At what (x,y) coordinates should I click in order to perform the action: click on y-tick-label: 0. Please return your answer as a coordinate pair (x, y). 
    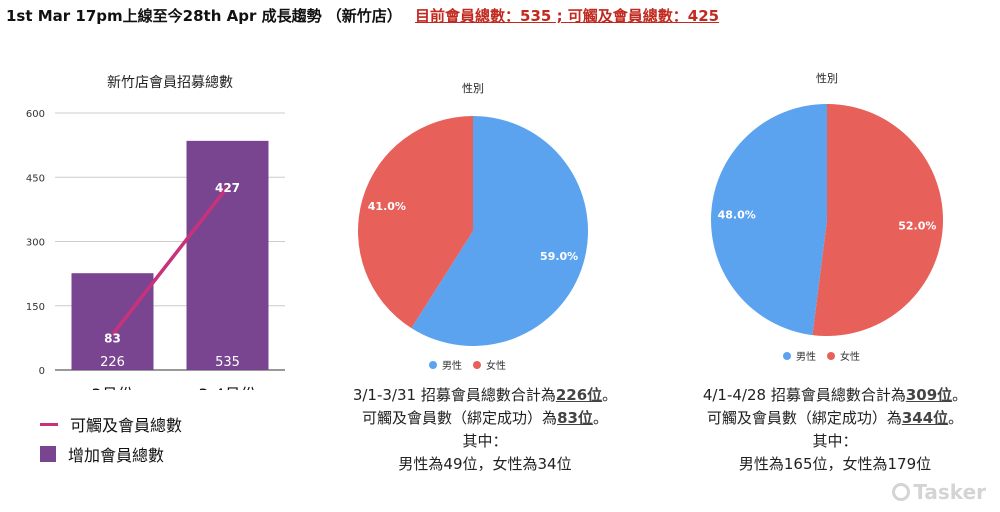
    Looking at the image, I should click on (42, 371).